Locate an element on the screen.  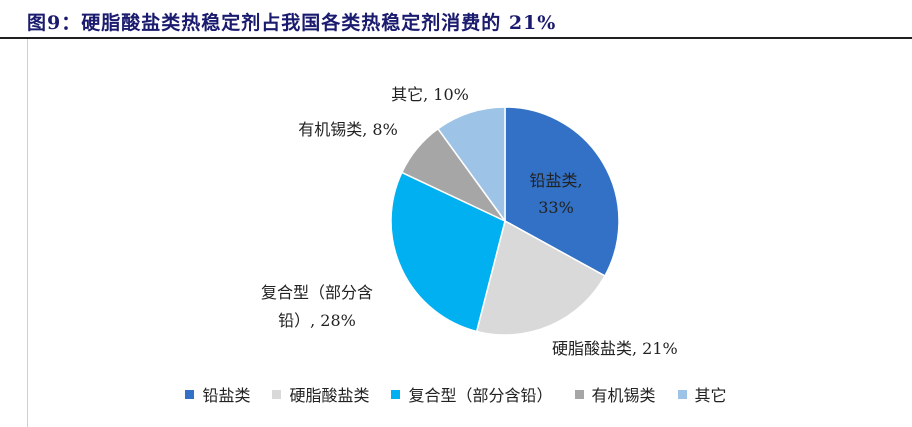
legend-item-1: 铅盐类 is located at coordinates (217, 394).